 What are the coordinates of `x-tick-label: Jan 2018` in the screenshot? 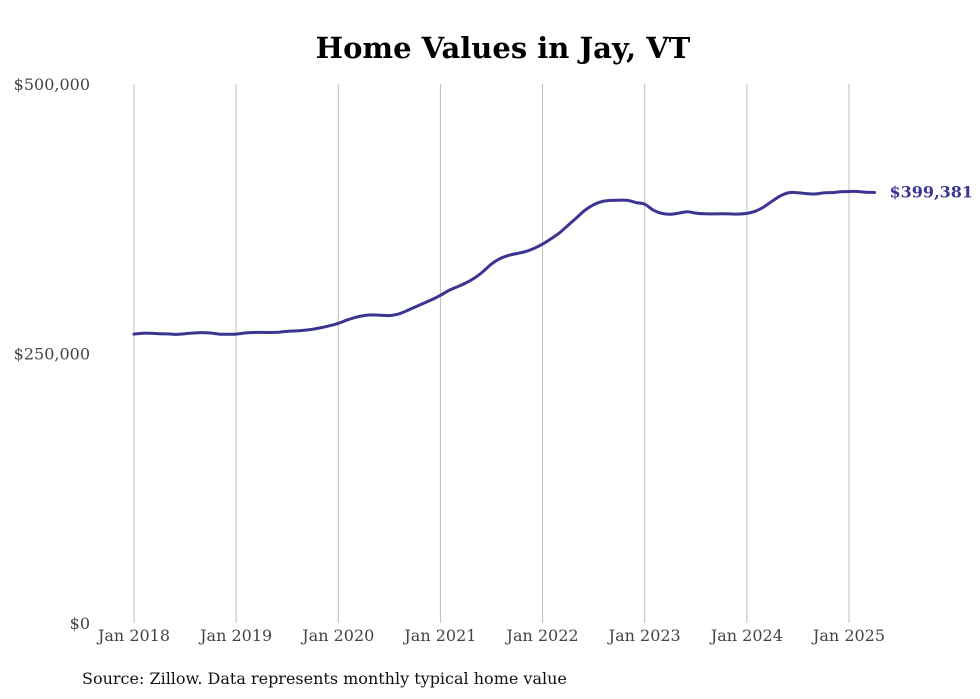 It's located at (133, 635).